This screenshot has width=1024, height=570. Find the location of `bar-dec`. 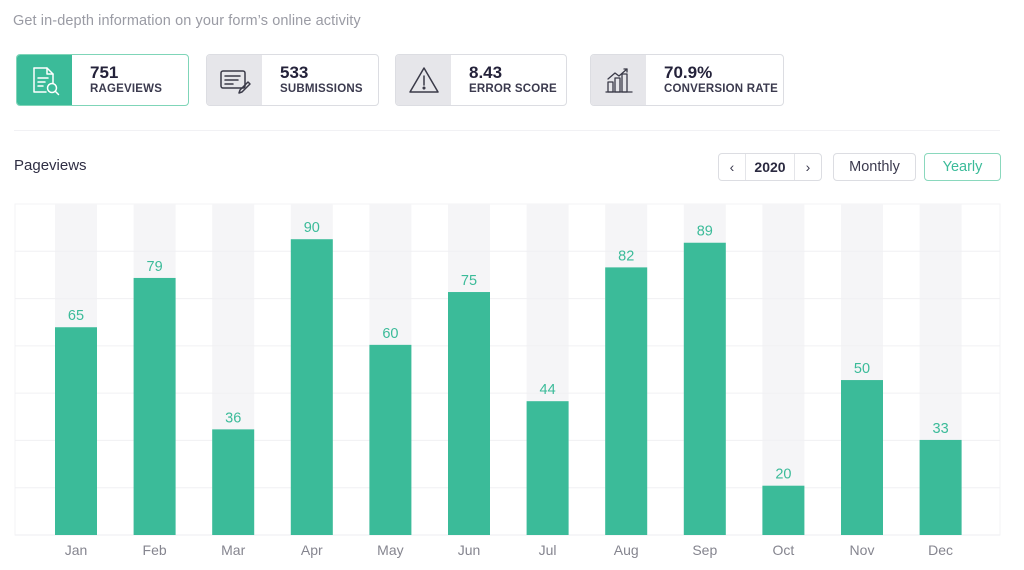

bar-dec is located at coordinates (940, 487).